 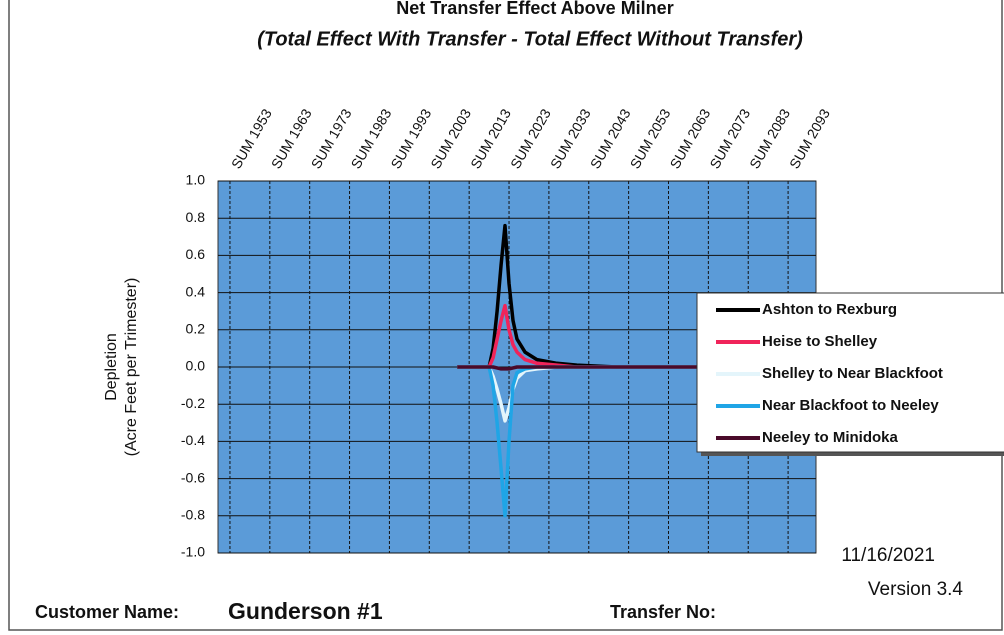 I want to click on y-tick-label: 0.2, so click(x=196, y=329).